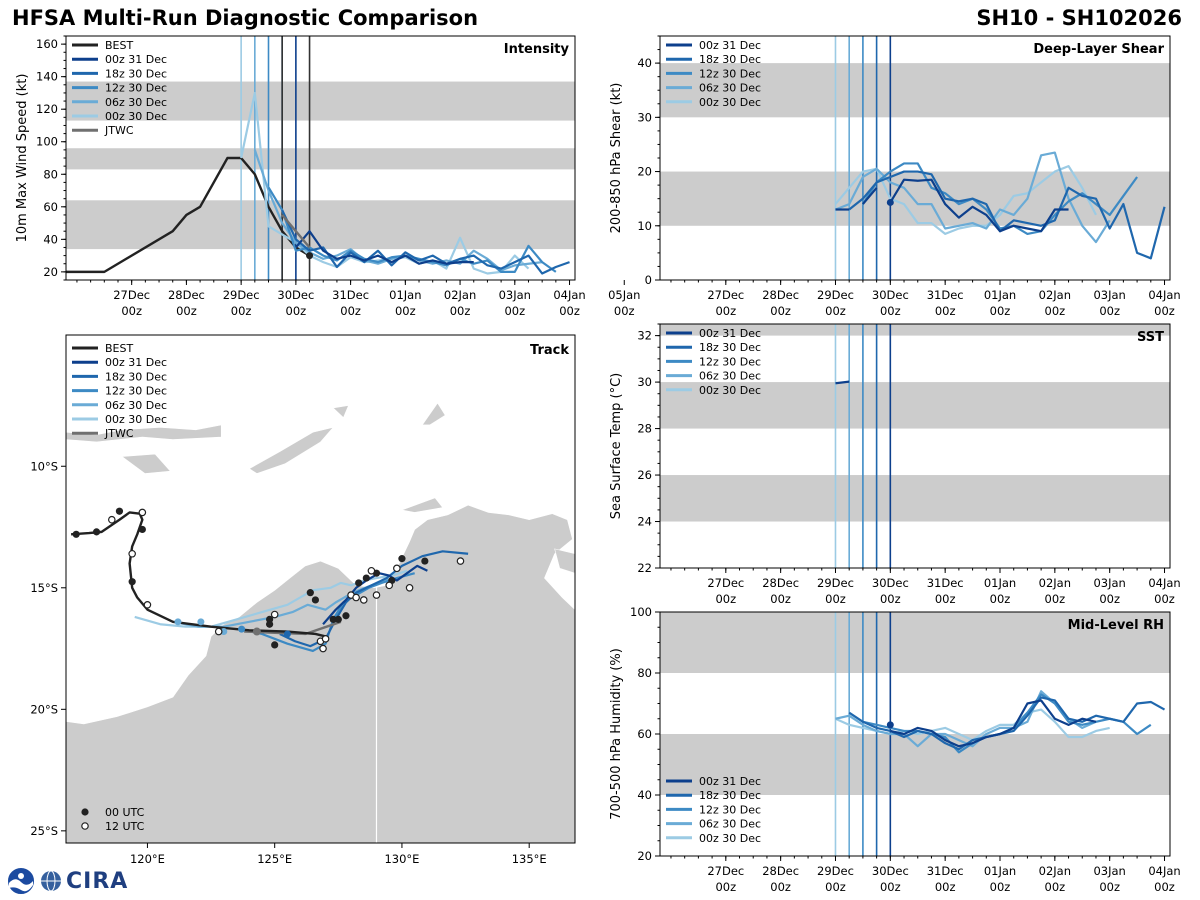  I want to click on x-tick-label: 03Jan, so click(1109, 583).